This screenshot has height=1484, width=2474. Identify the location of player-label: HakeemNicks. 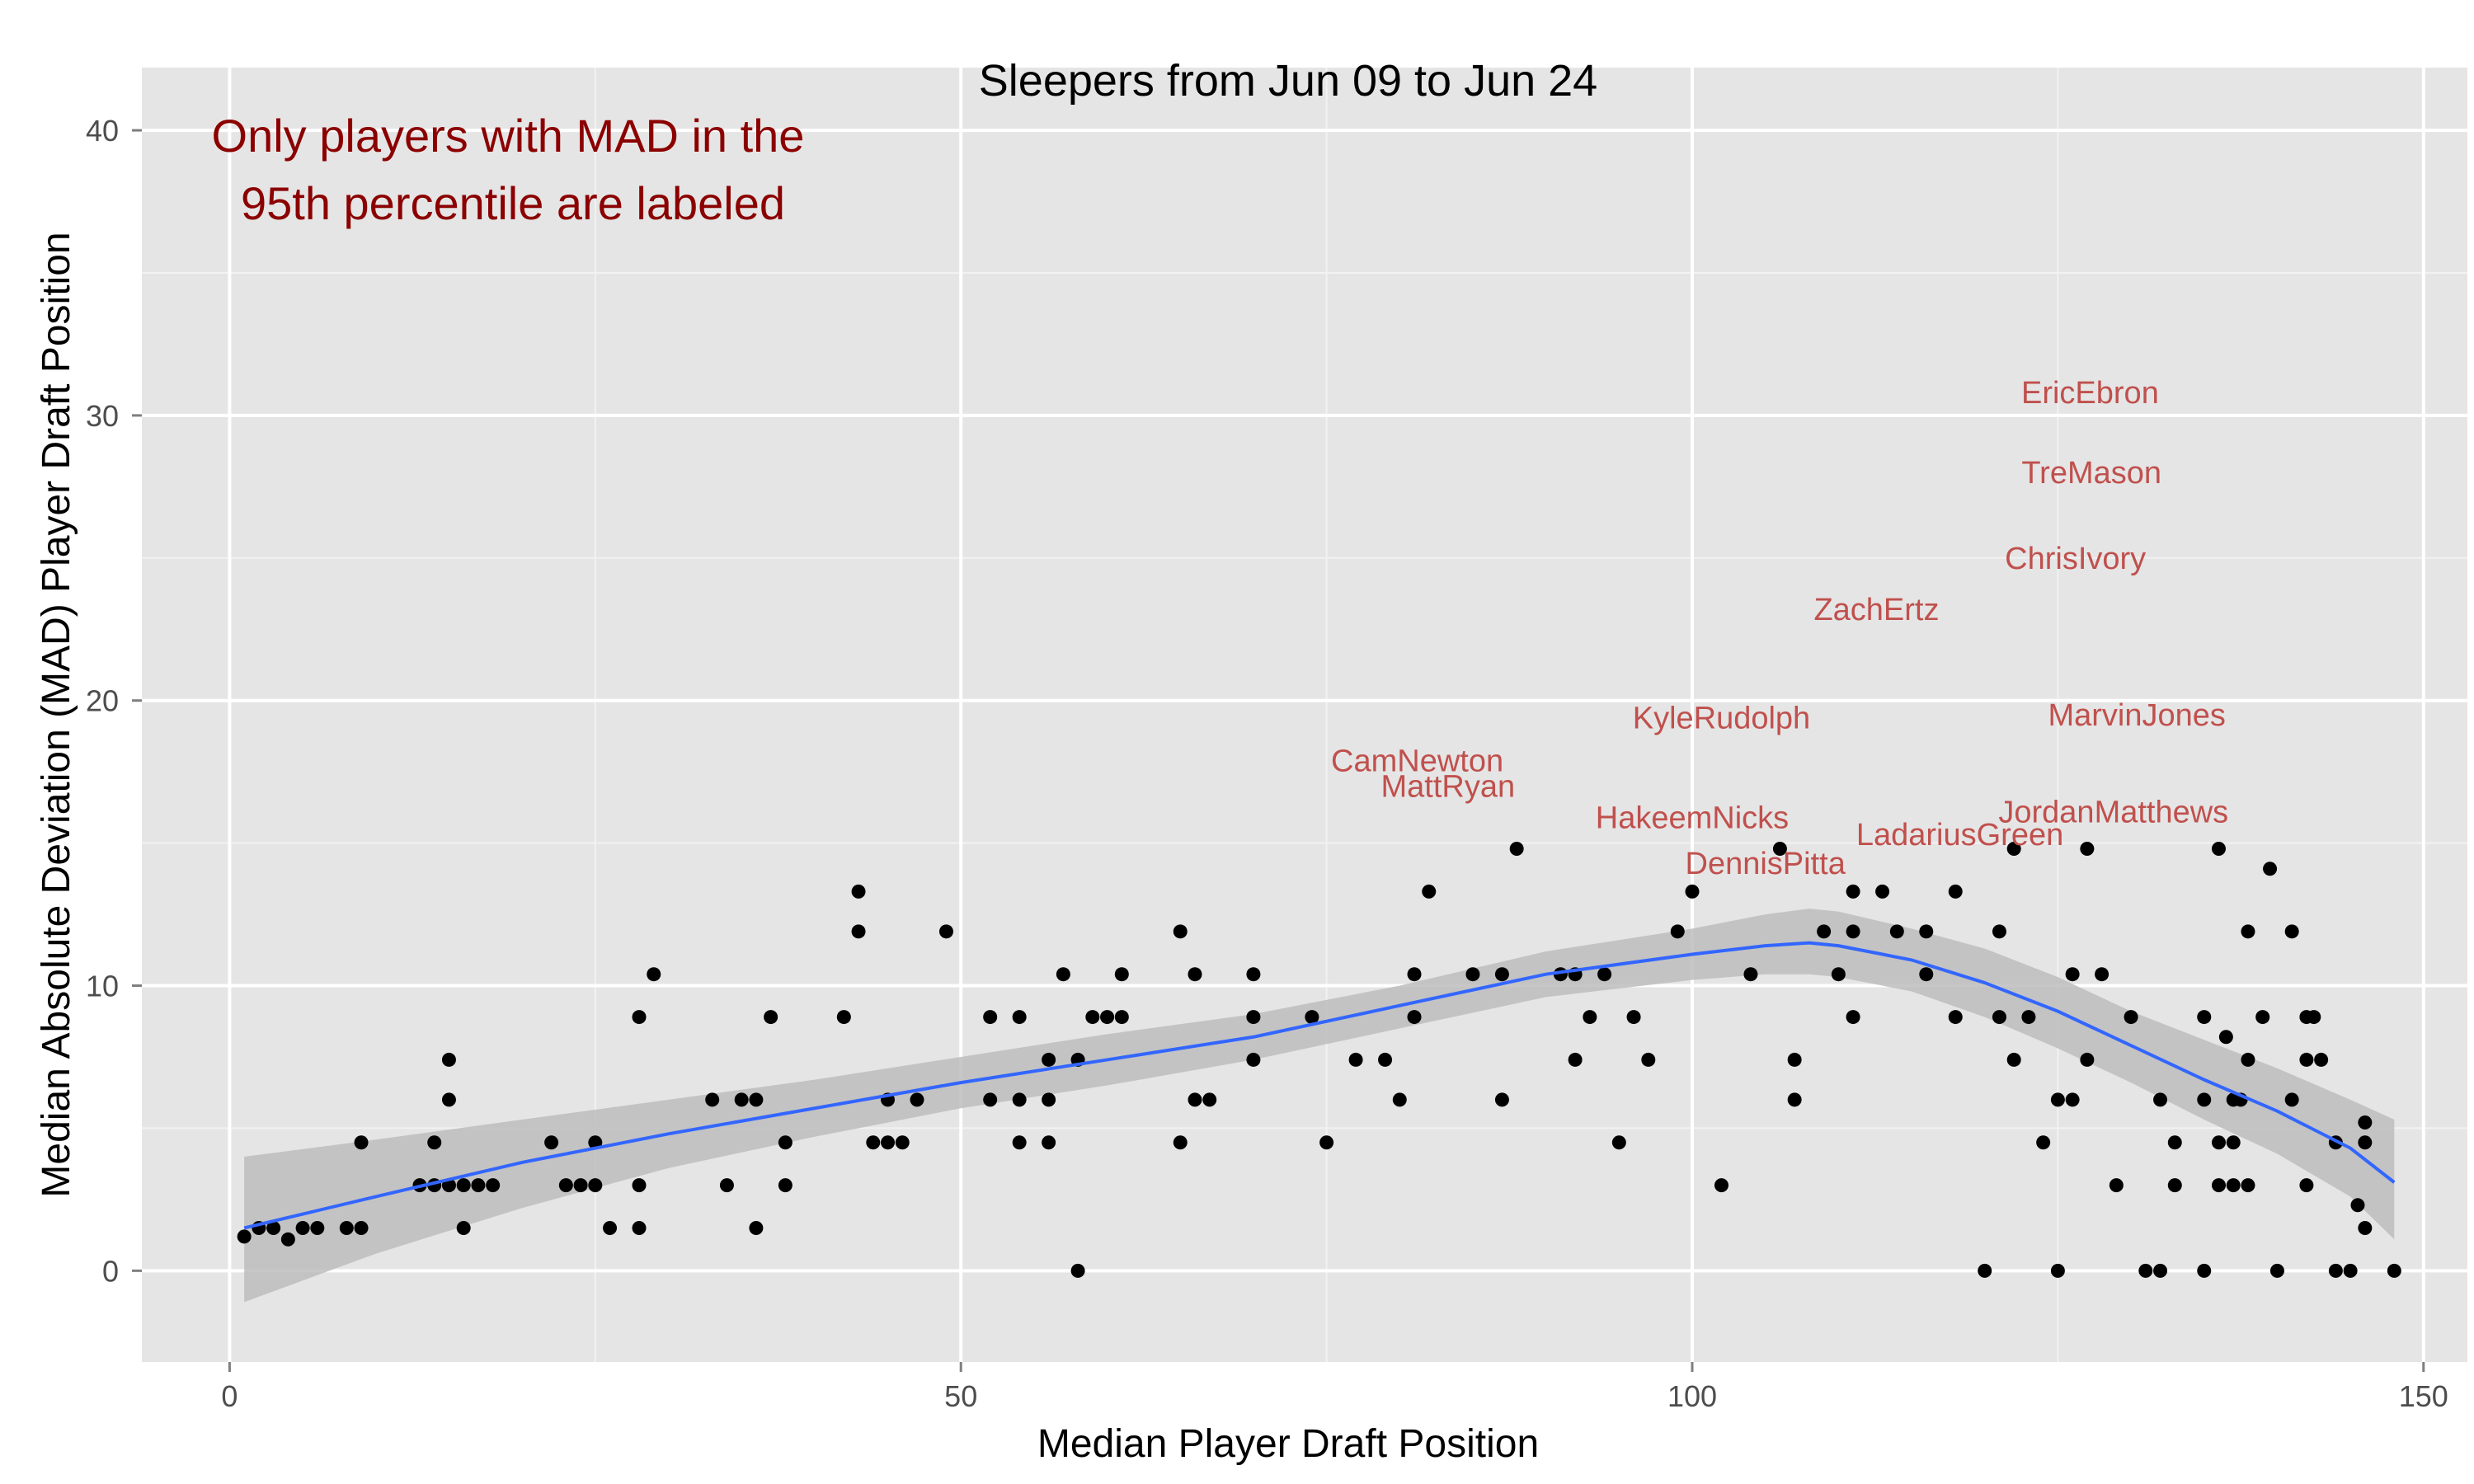
(1692, 818).